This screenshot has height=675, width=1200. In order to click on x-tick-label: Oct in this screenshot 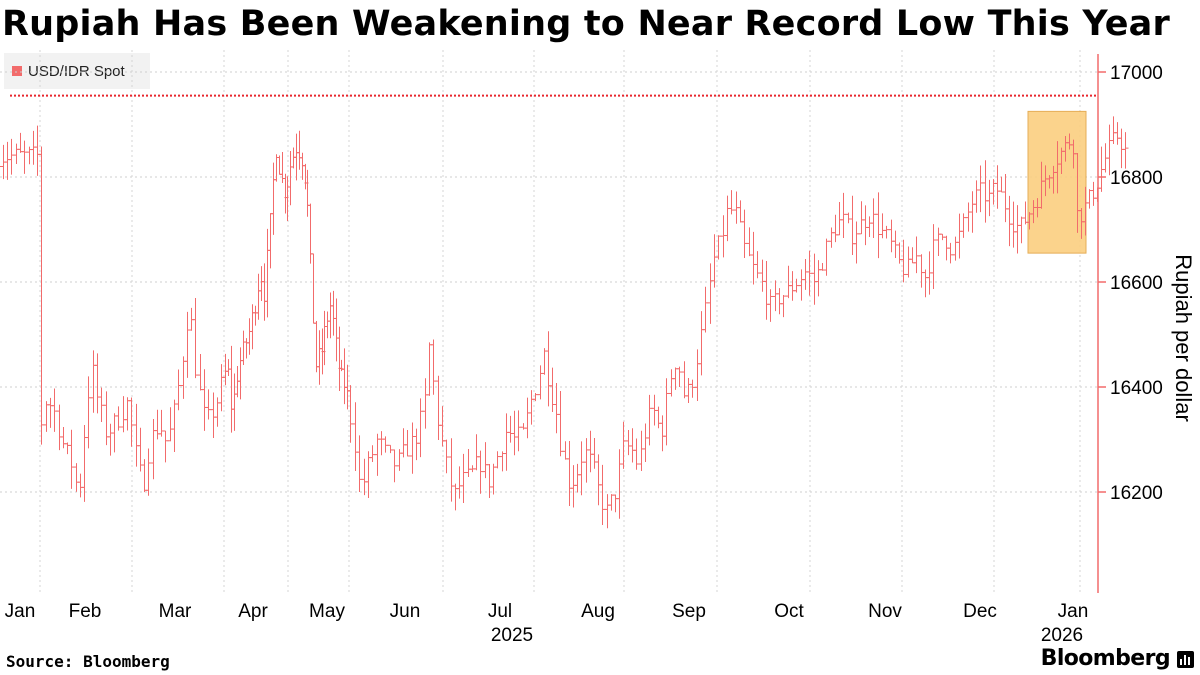, I will do `click(789, 611)`.